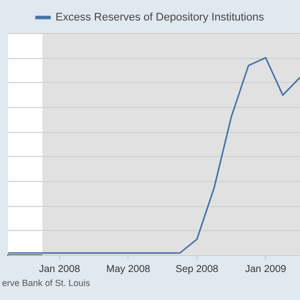 This screenshot has height=300, width=300. I want to click on x-tick-label: Sep 2008, so click(197, 269).